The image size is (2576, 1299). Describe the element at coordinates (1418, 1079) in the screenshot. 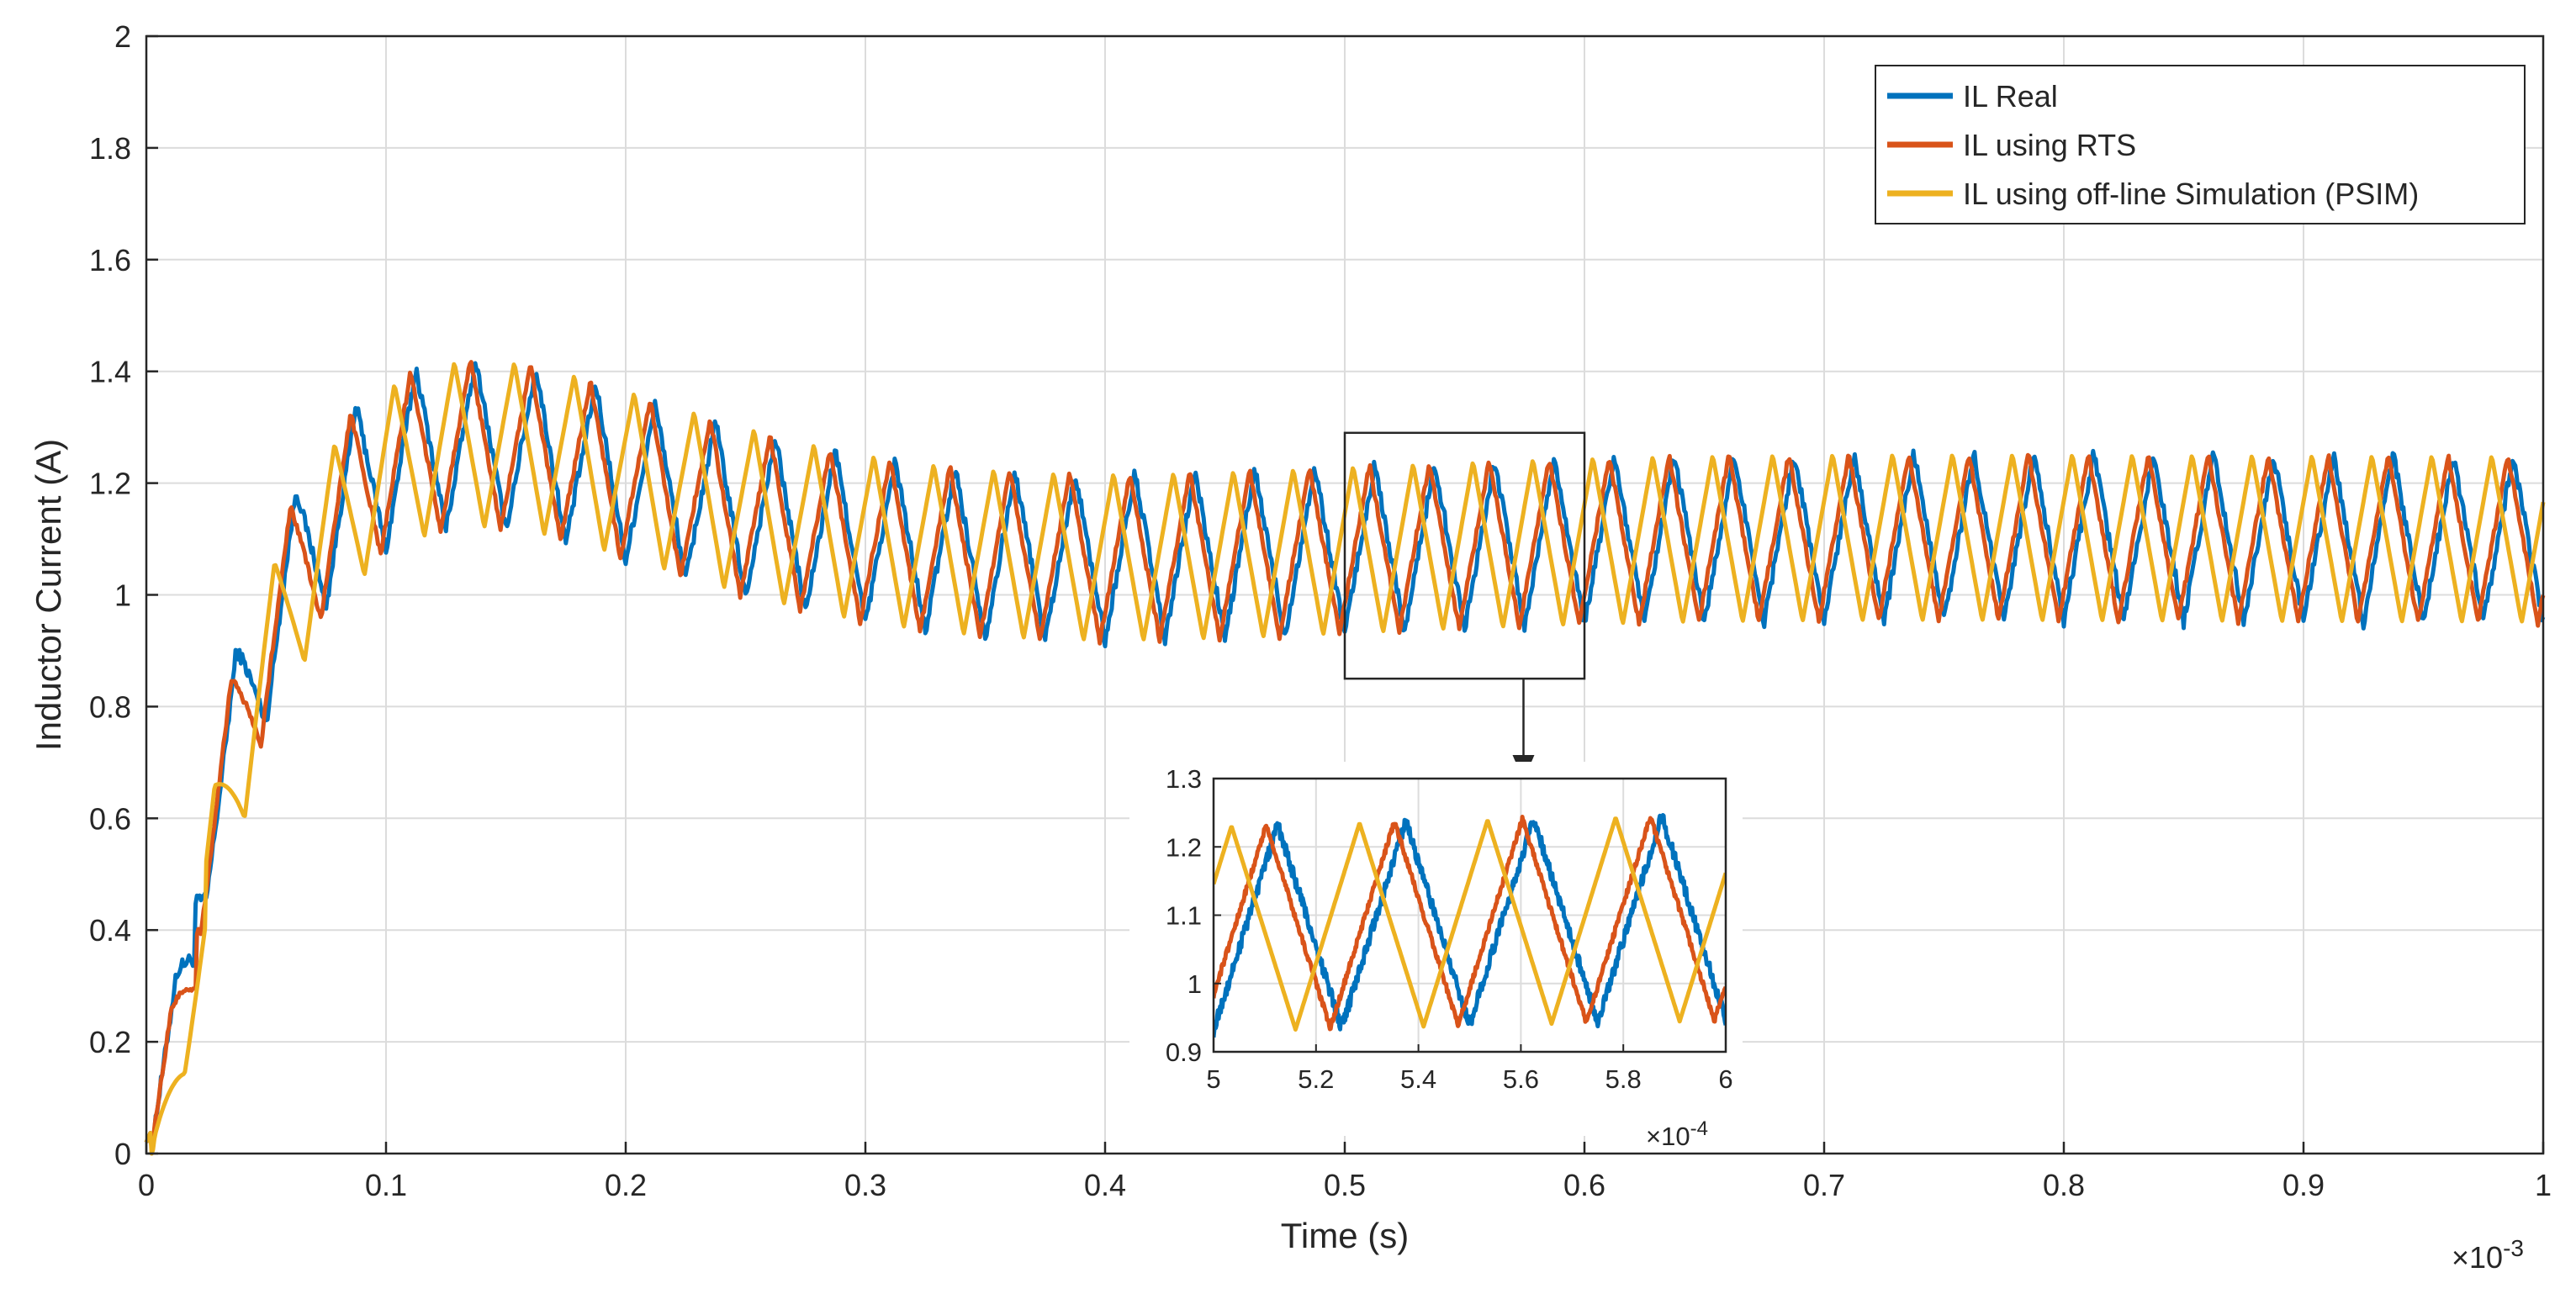

I see `inset-x-tick-label-2: 5.4` at that location.